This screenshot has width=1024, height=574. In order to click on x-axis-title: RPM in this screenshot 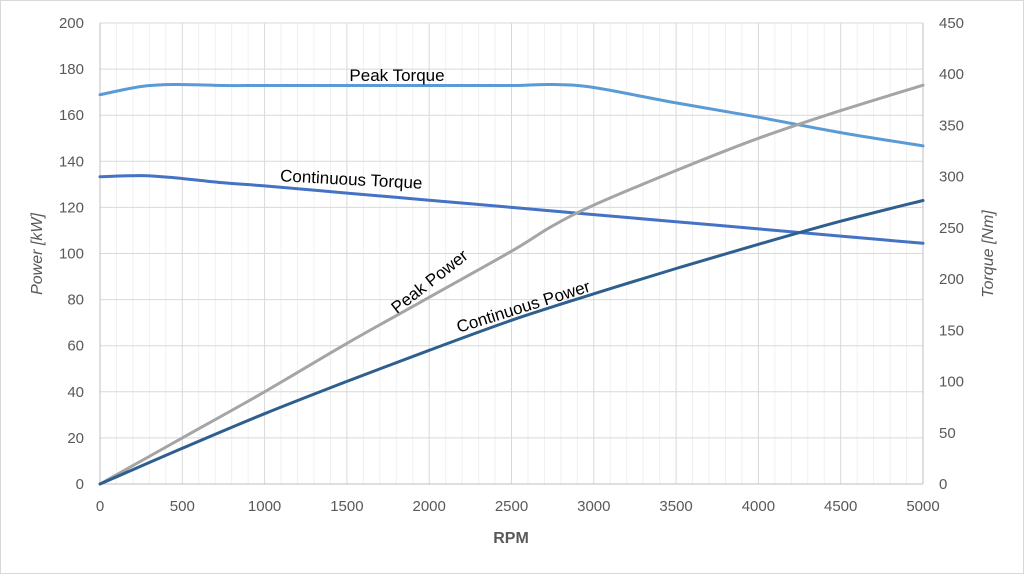, I will do `click(511, 538)`.